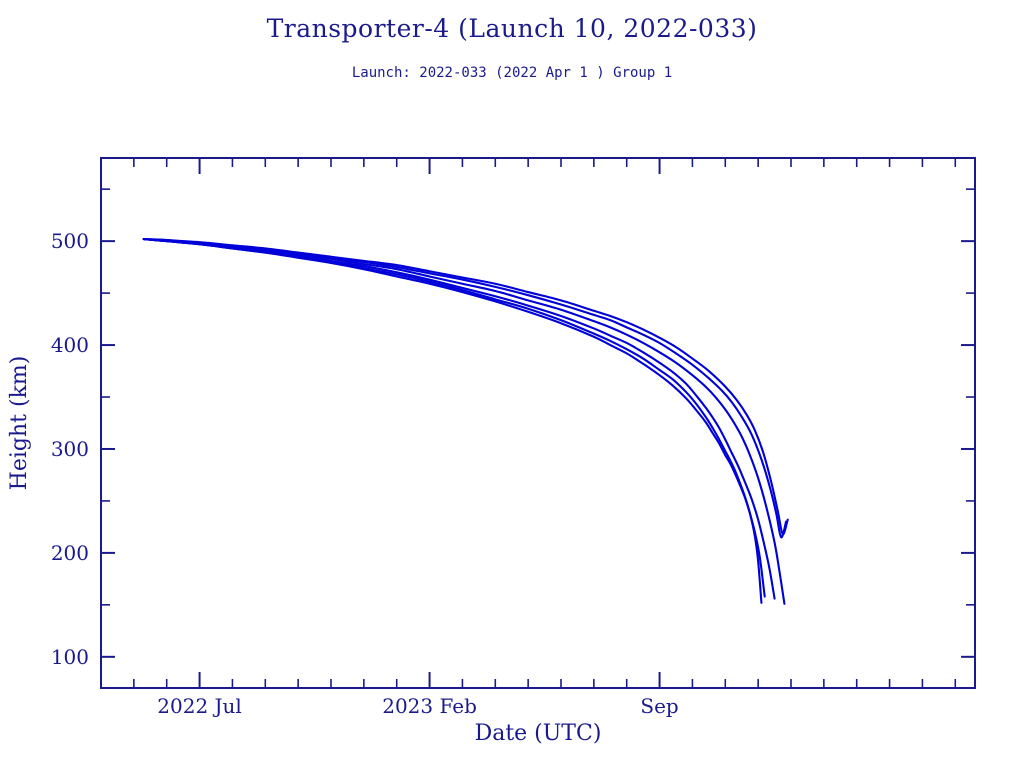  What do you see at coordinates (199, 706) in the screenshot?
I see `x-tick-label: 2022 Jul` at bounding box center [199, 706].